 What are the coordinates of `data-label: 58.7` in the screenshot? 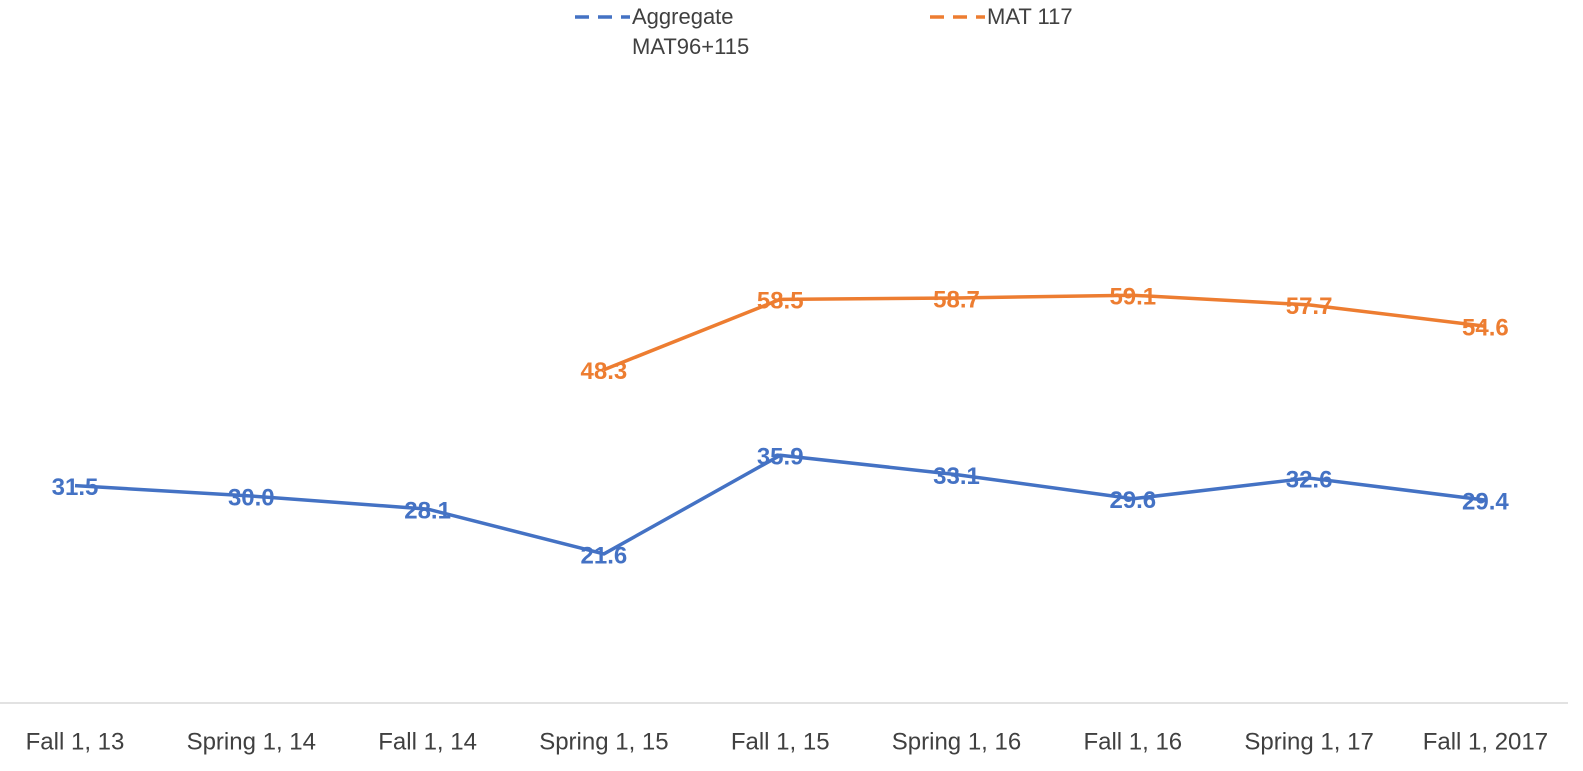 It's located at (956, 299).